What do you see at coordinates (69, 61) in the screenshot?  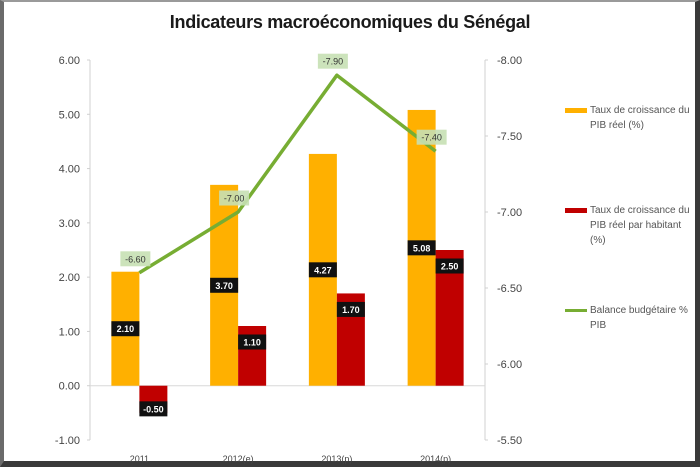 I see `left-axis-tick-label: 6.00` at bounding box center [69, 61].